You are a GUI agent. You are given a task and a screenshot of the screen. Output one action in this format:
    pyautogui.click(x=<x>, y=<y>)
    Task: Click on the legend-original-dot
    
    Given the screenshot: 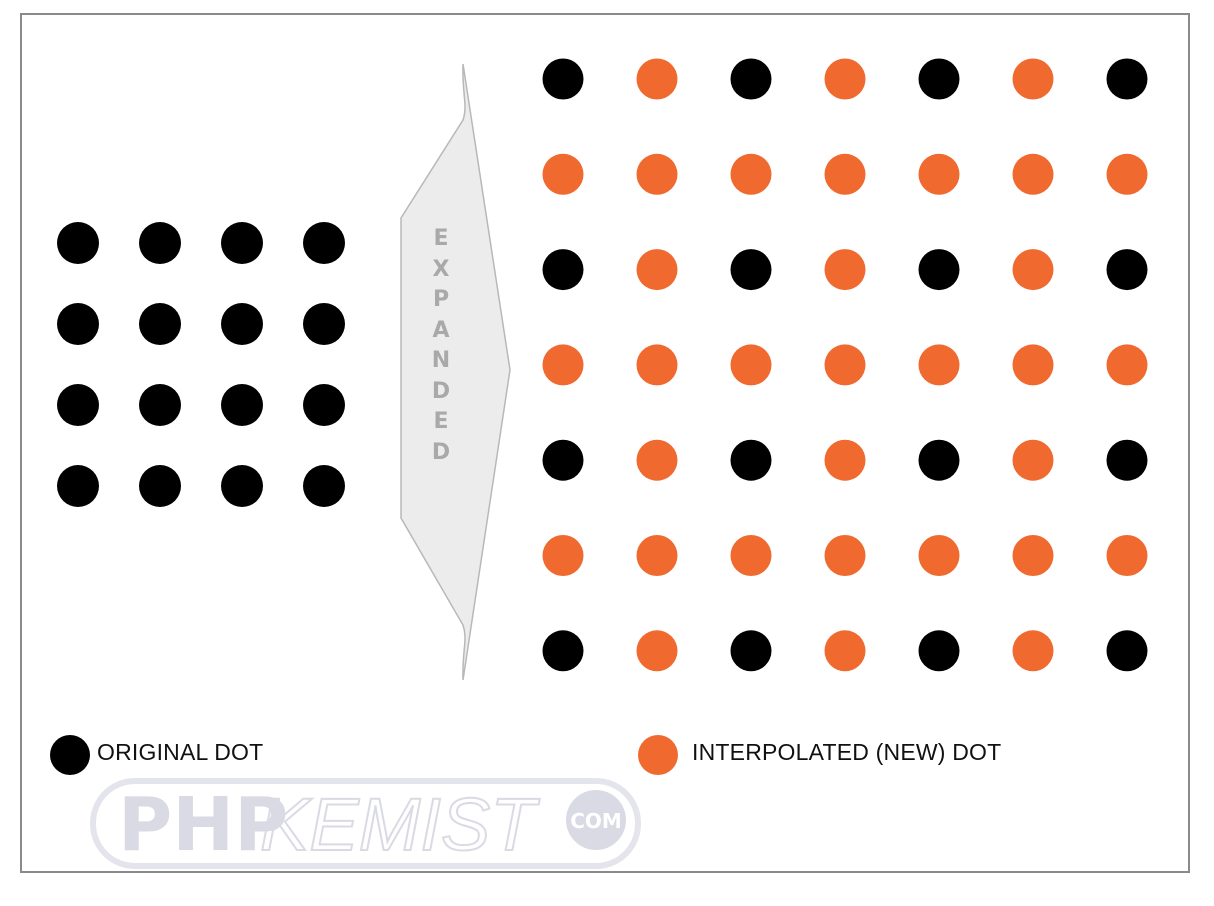 What is the action you would take?
    pyautogui.click(x=70, y=755)
    